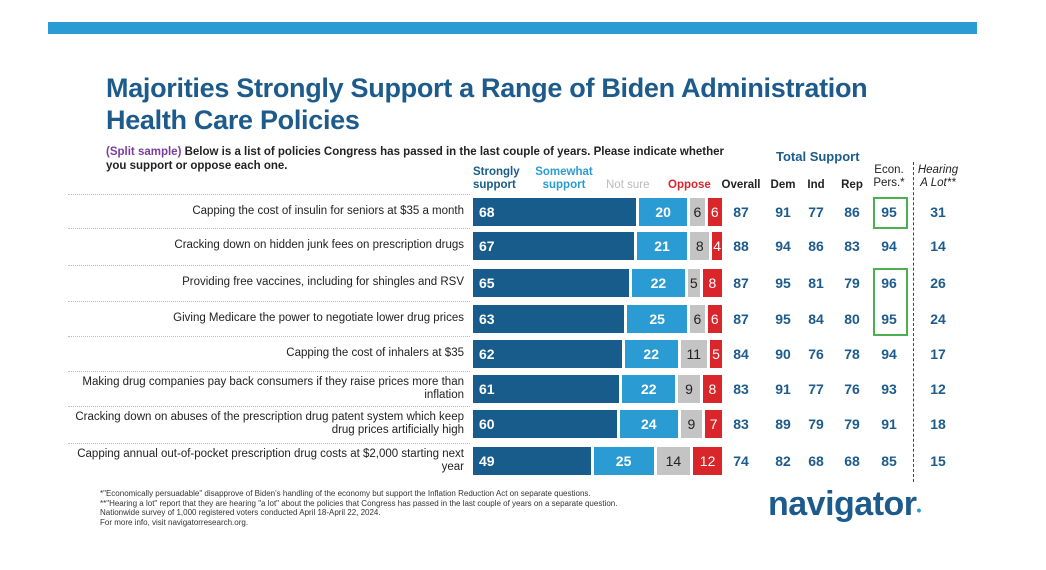 This screenshot has height=570, width=1046. What do you see at coordinates (673, 461) in the screenshot?
I see `bar-not-sure: 14` at bounding box center [673, 461].